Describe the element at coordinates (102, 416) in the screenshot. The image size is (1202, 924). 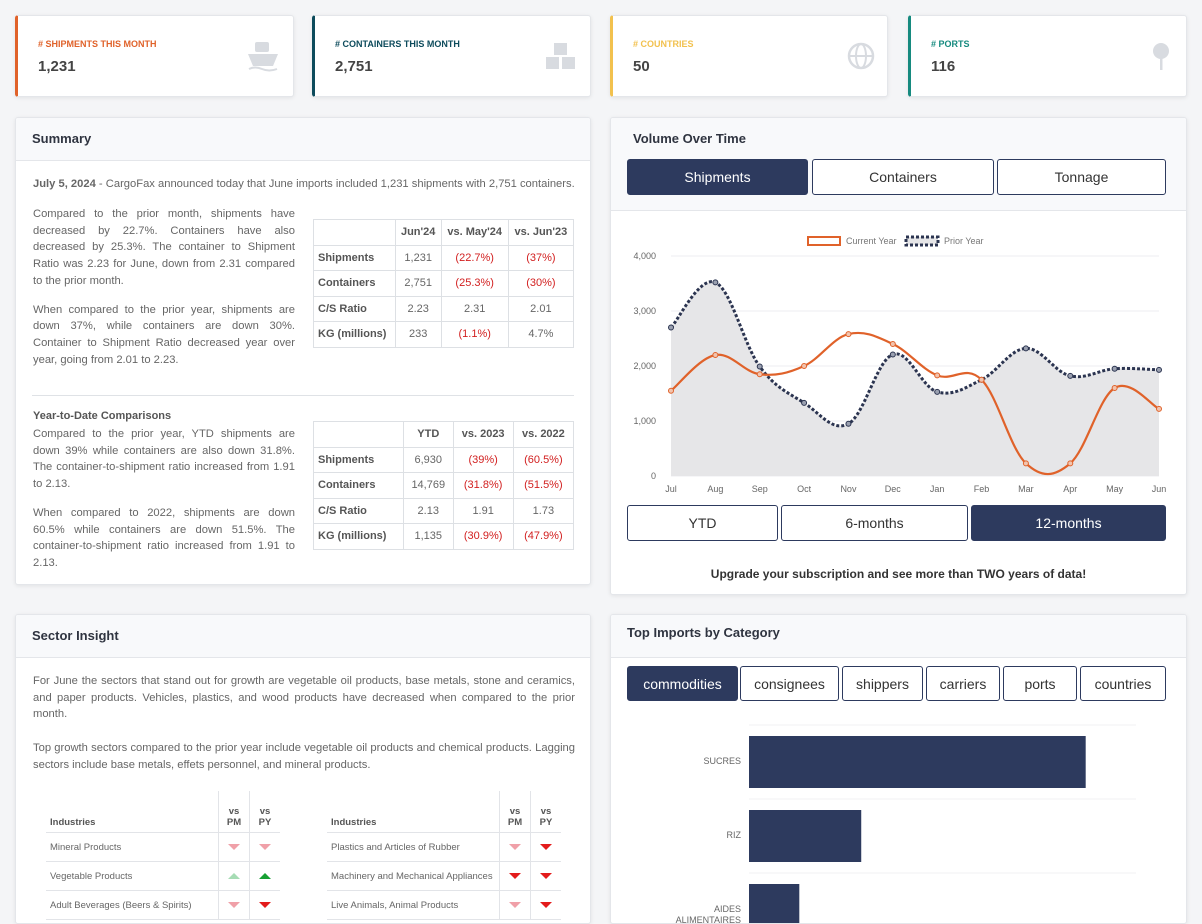
I see `section-title: Year-to-Date Comparisons` at that location.